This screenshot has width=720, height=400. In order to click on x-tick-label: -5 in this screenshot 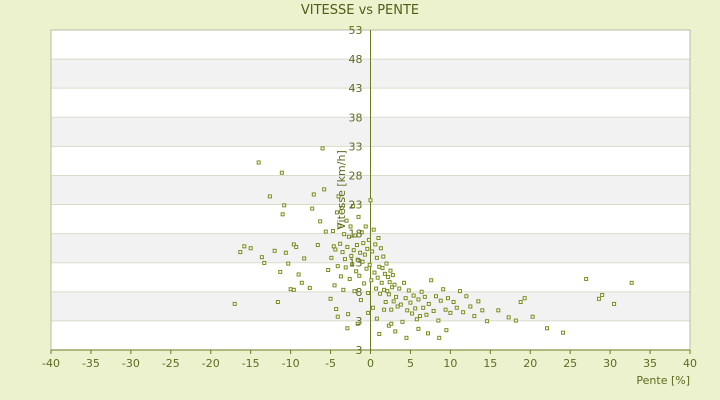, I will do `click(330, 363)`.